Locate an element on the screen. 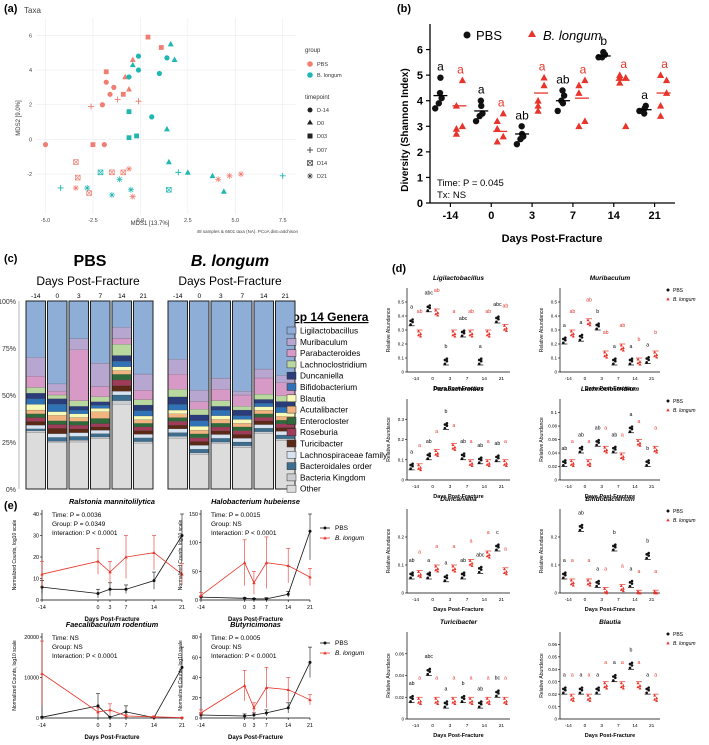 The image size is (709, 745). stacked-legend-label: Other is located at coordinates (310, 489).